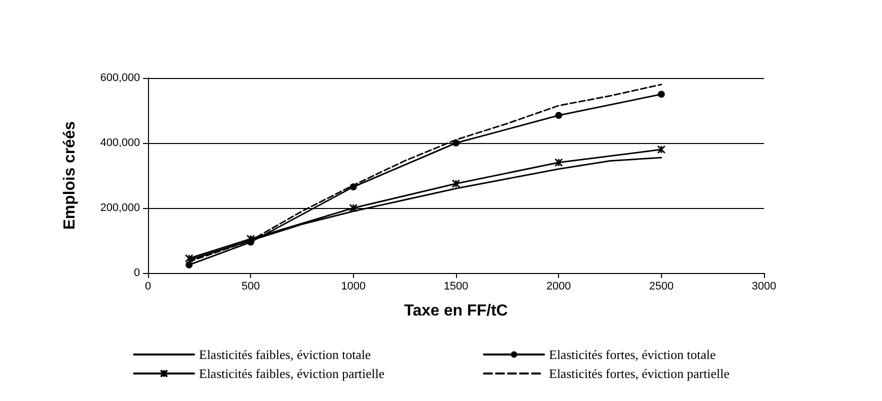 This screenshot has width=882, height=401. What do you see at coordinates (632, 354) in the screenshot?
I see `legend-label: Elasticités fortes, éviction totale` at bounding box center [632, 354].